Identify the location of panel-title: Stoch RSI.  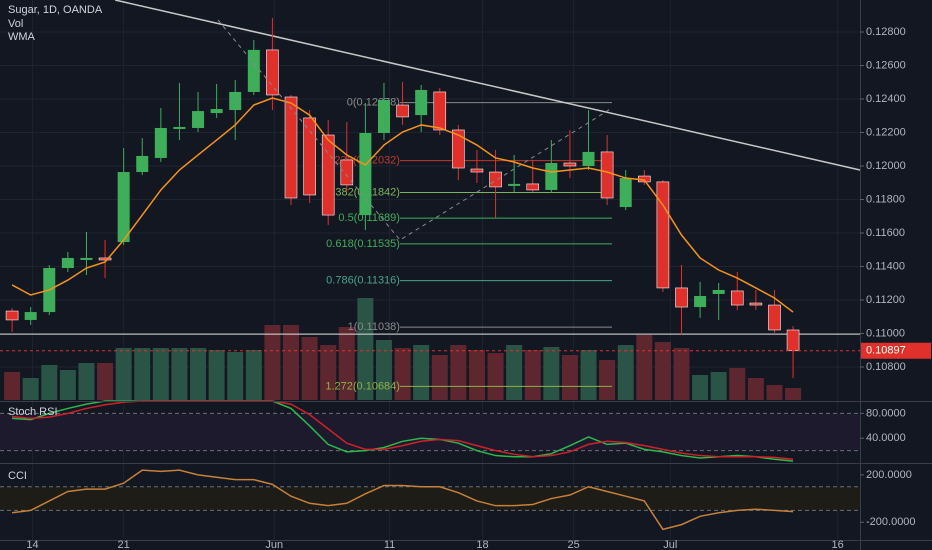
(33, 412).